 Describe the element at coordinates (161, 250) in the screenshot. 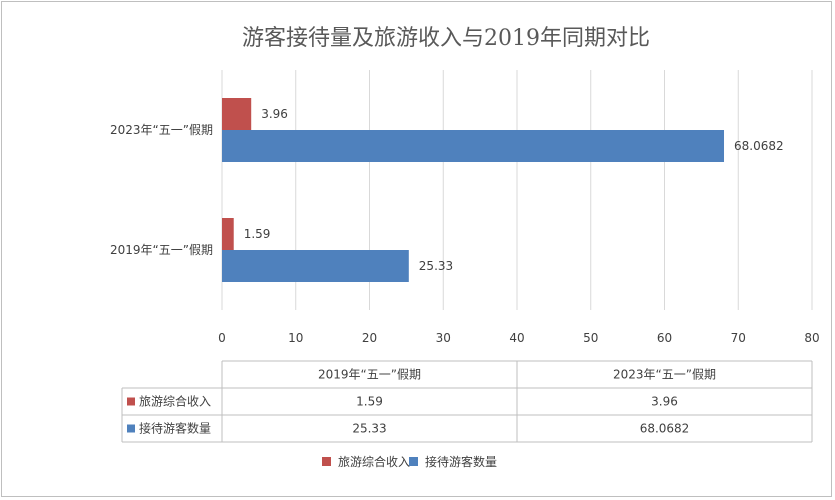

I see `category-label: 2019年“五一”假期` at that location.